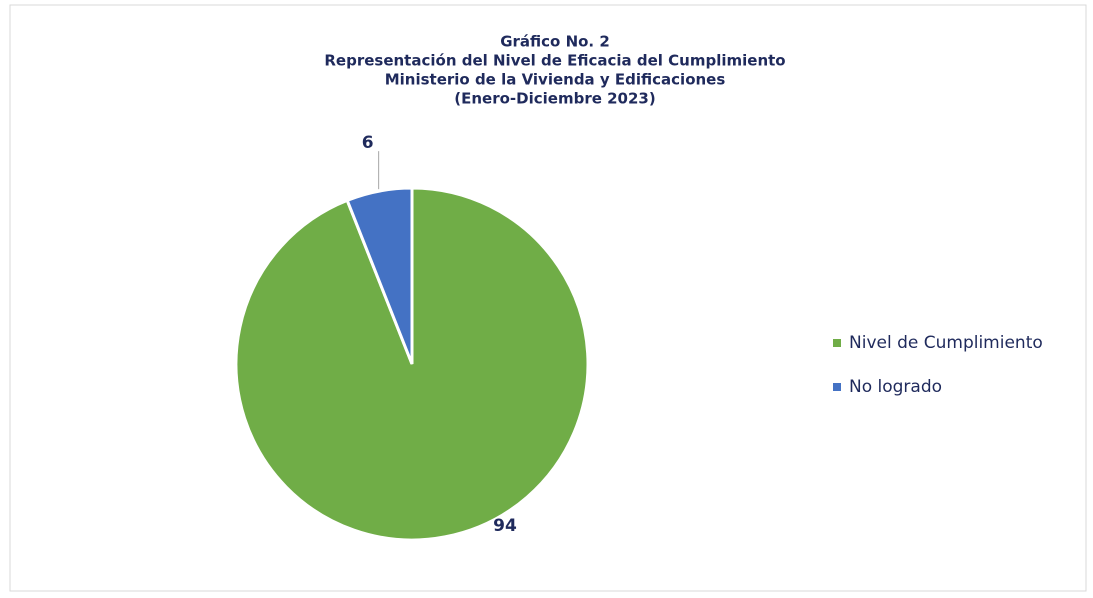 This screenshot has width=1093, height=598. Describe the element at coordinates (379, 275) in the screenshot. I see `pie-slice` at that location.